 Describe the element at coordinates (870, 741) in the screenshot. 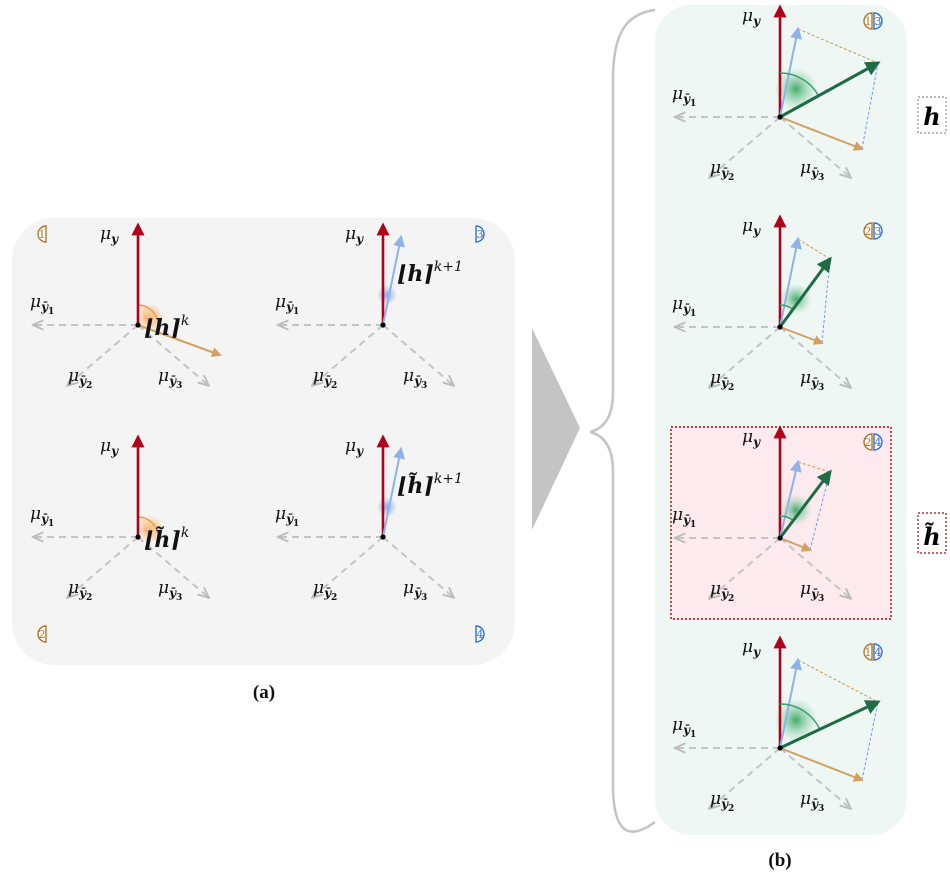

I see `dashed-edge-right` at that location.